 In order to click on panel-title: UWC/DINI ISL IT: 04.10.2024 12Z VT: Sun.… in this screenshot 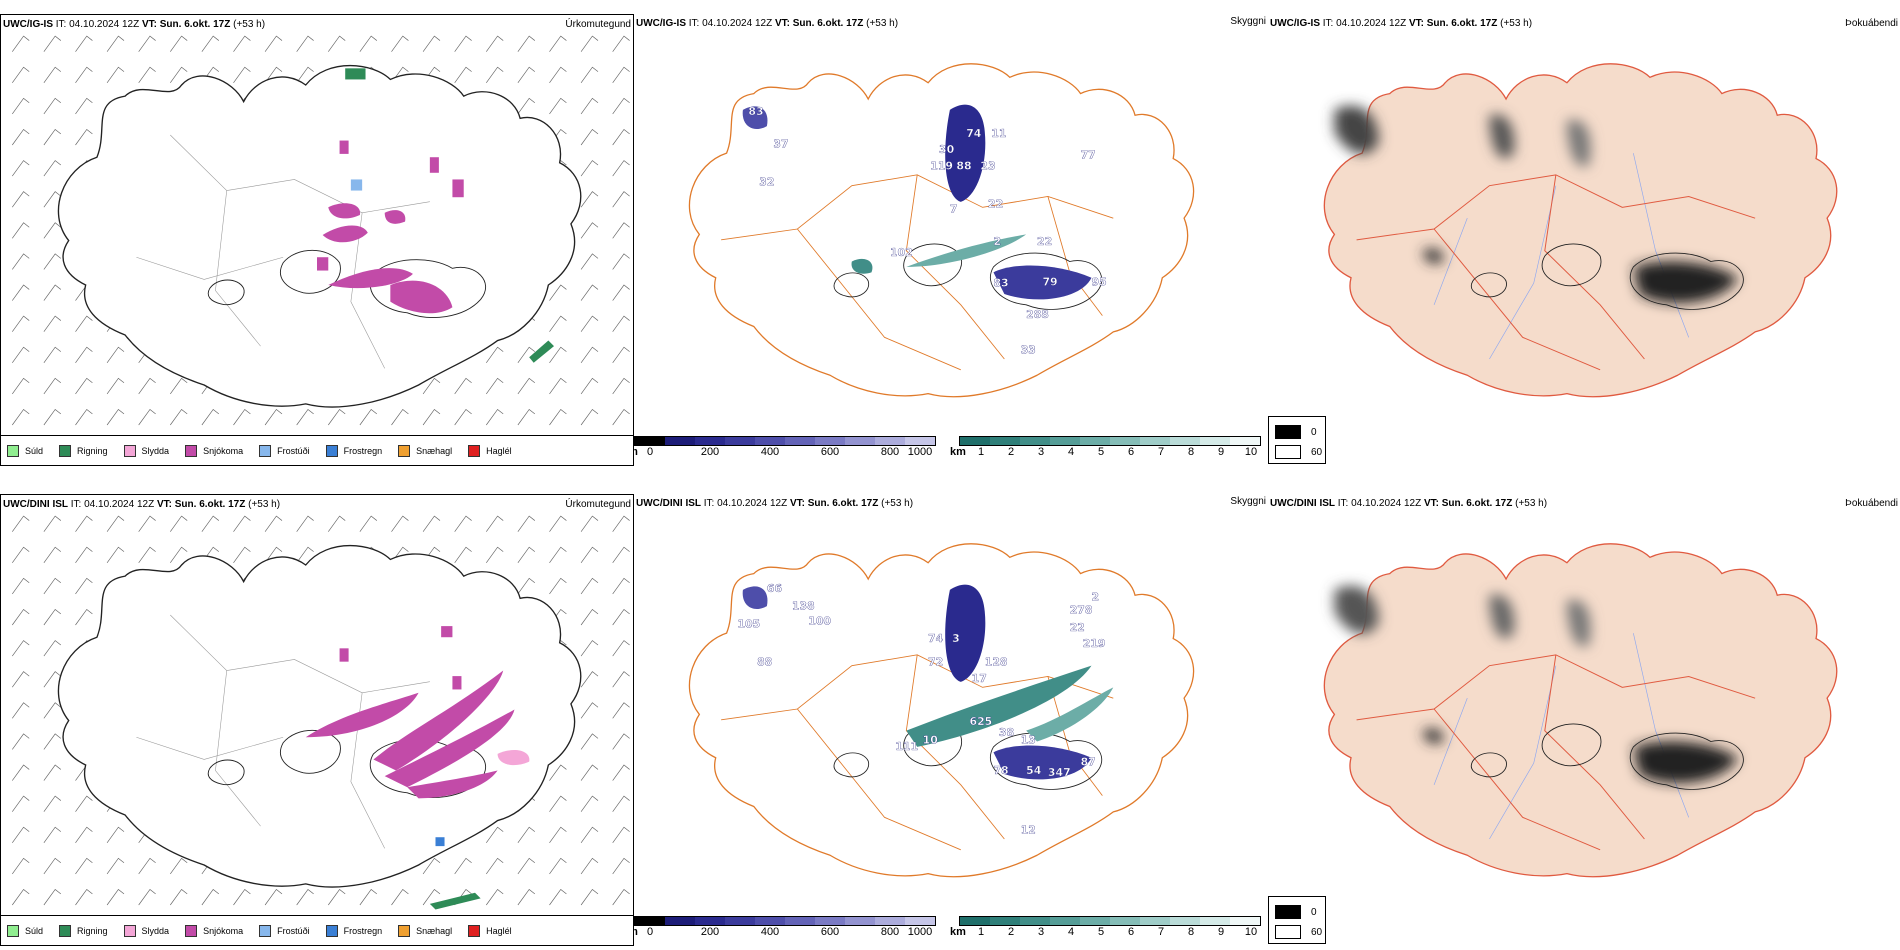, I will do `click(775, 503)`.